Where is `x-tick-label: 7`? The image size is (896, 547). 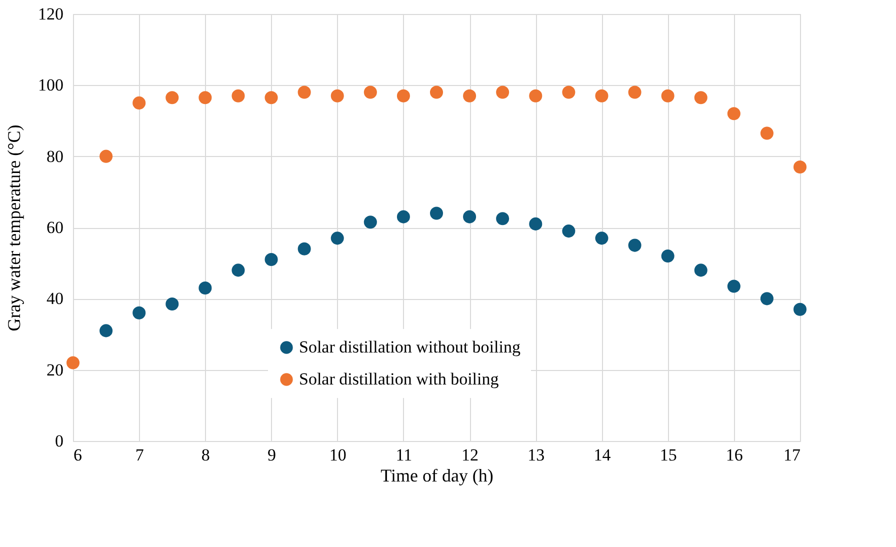
x-tick-label: 7 is located at coordinates (139, 455).